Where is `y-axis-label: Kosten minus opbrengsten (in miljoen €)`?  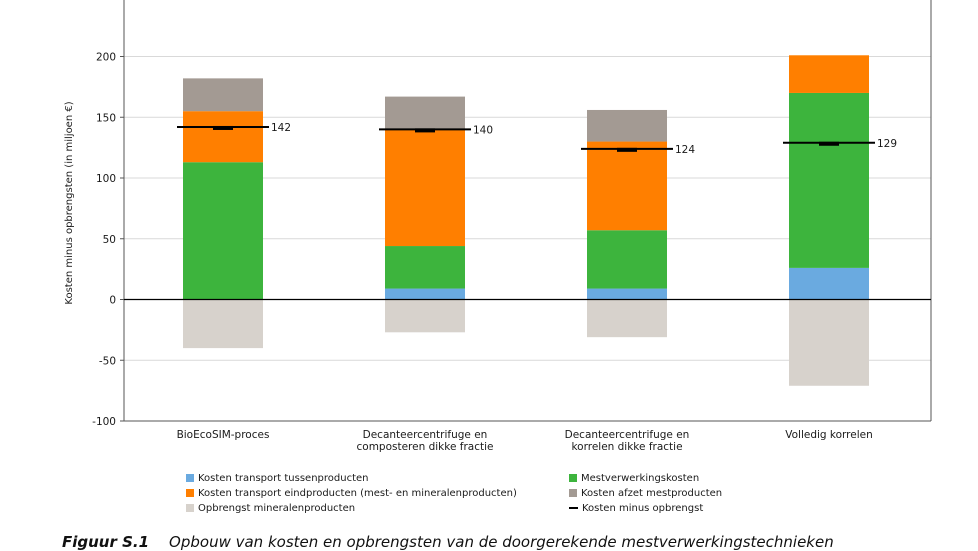 y-axis-label: Kosten minus opbrengsten (in miljoen €) is located at coordinates (69, 202).